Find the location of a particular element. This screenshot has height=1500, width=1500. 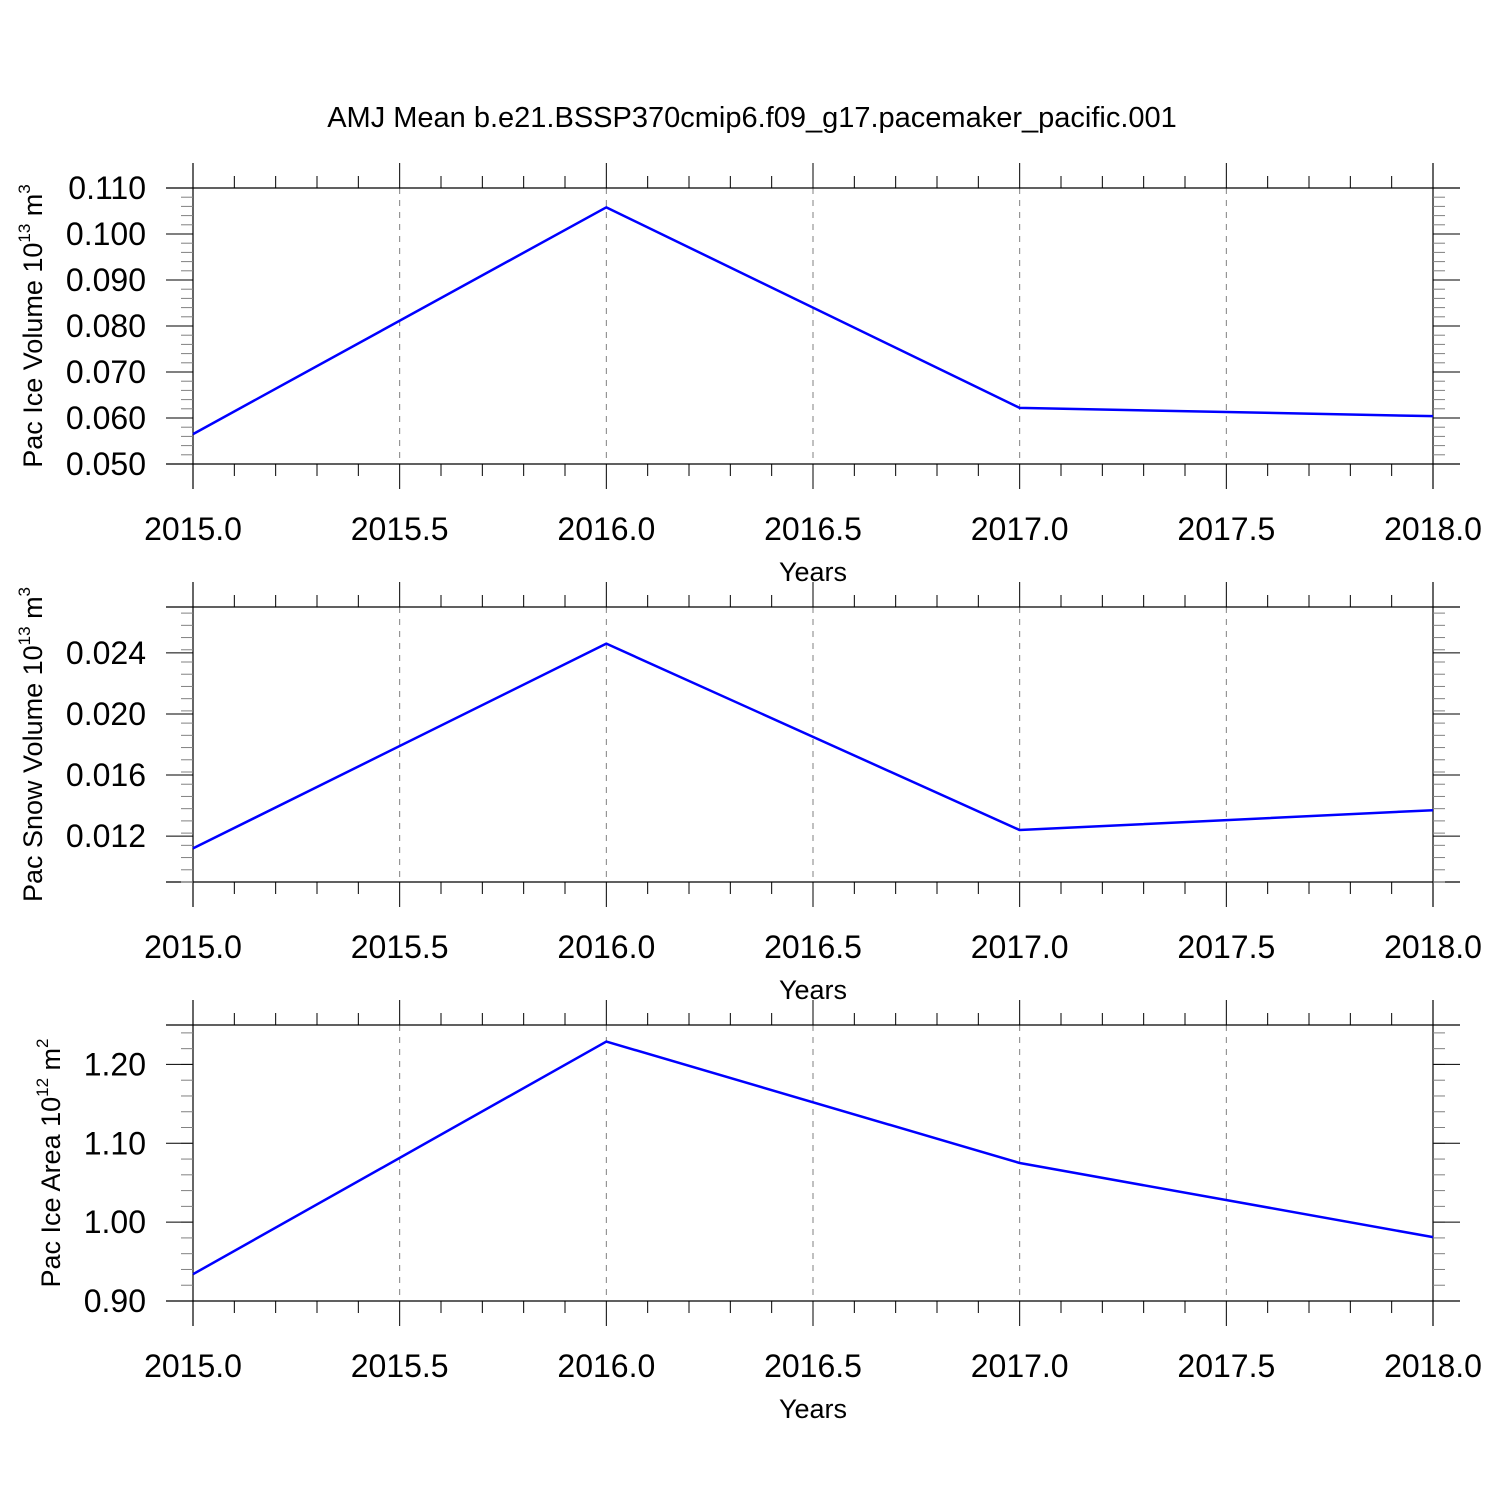

y-tick-label: 0.080 is located at coordinates (106, 326).